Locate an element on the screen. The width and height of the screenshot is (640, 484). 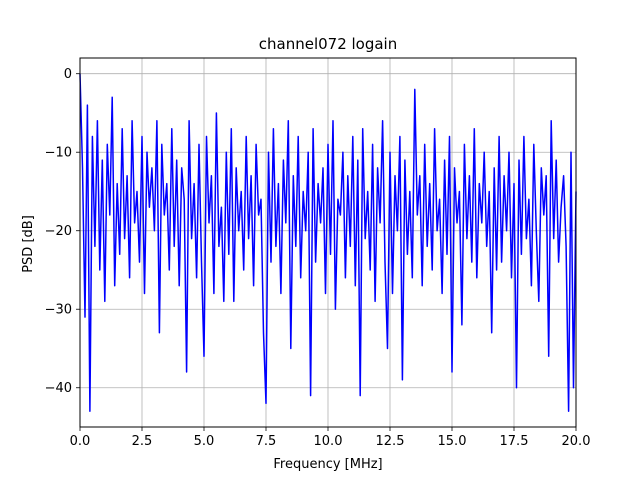
y-tick-label: −40 is located at coordinates (58, 388).